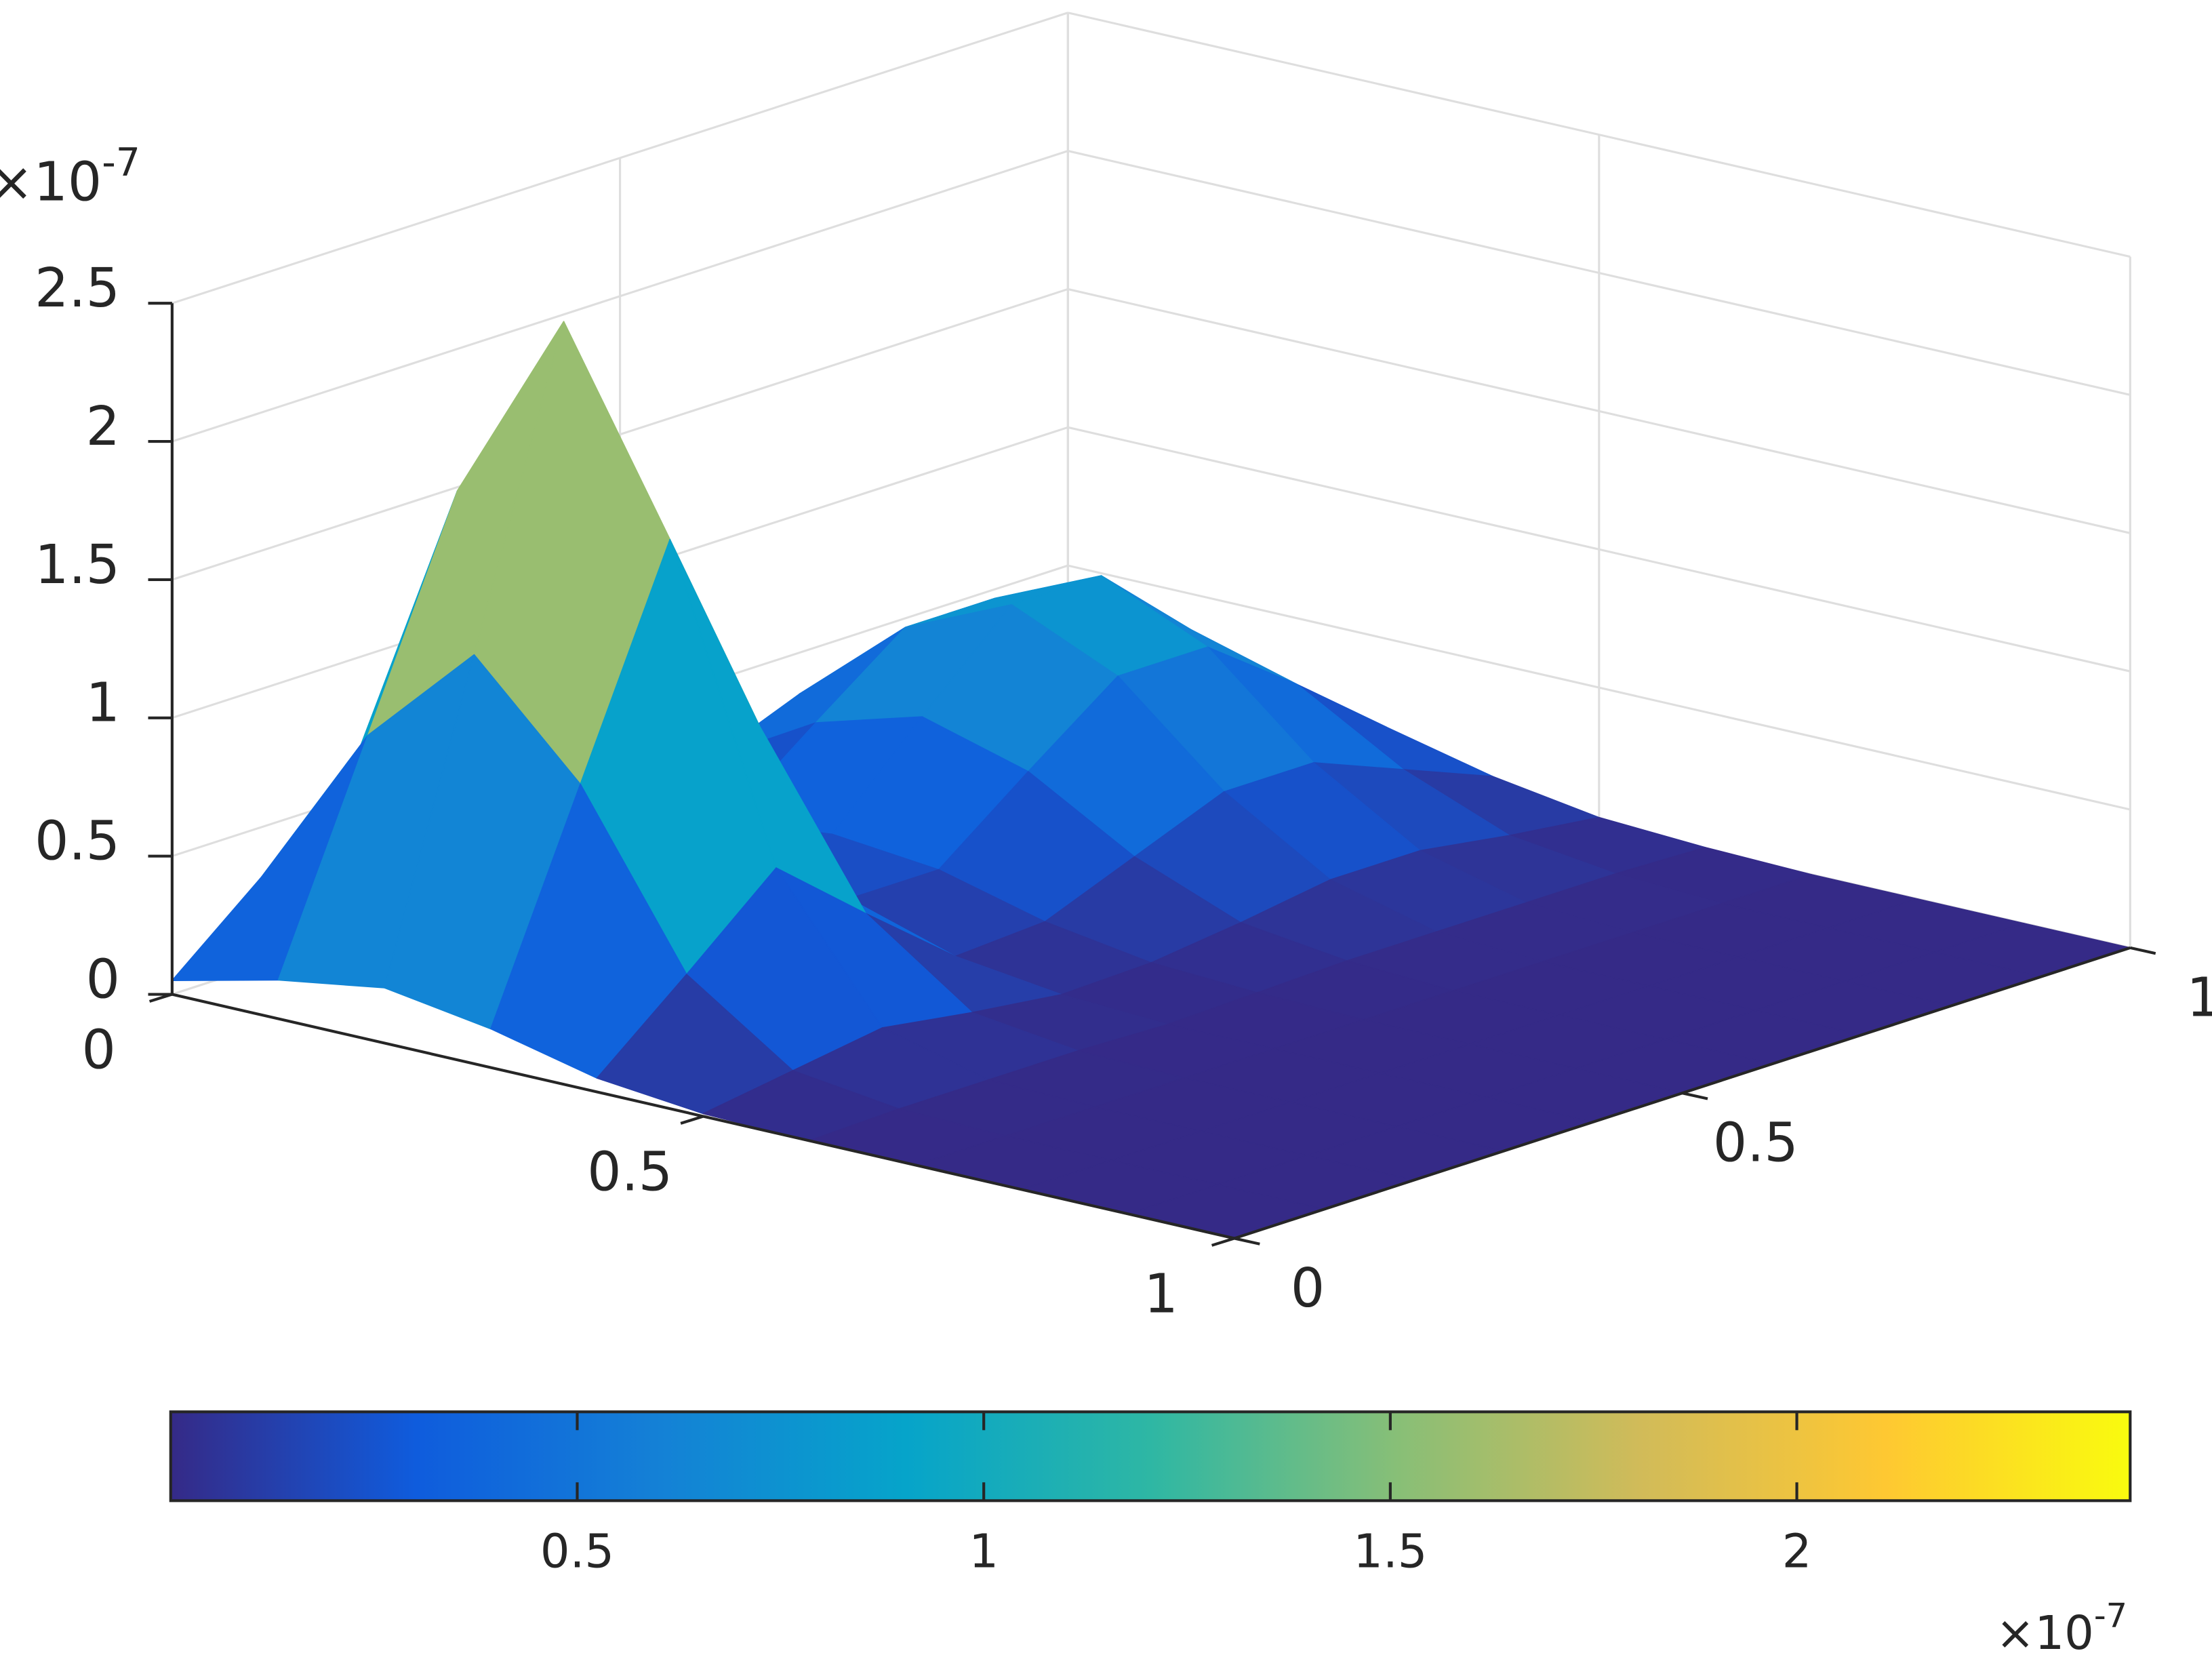 The height and width of the screenshot is (1653, 2212). What do you see at coordinates (103, 426) in the screenshot?
I see `z-tick-label: 2` at bounding box center [103, 426].